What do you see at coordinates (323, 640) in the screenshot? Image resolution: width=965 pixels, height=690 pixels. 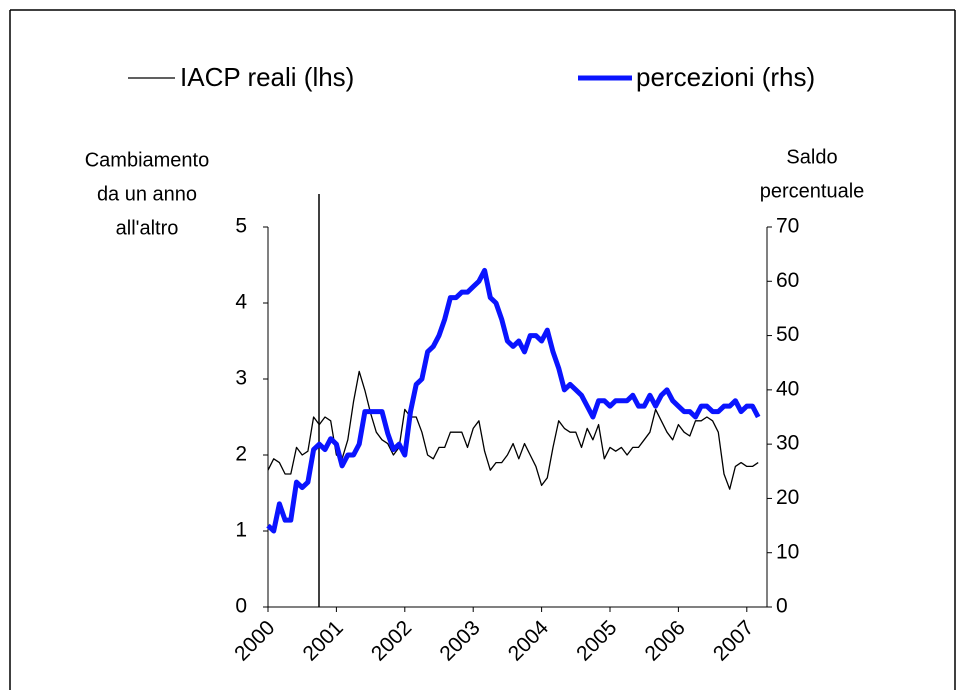 I see `x-tick-label: 2001` at bounding box center [323, 640].